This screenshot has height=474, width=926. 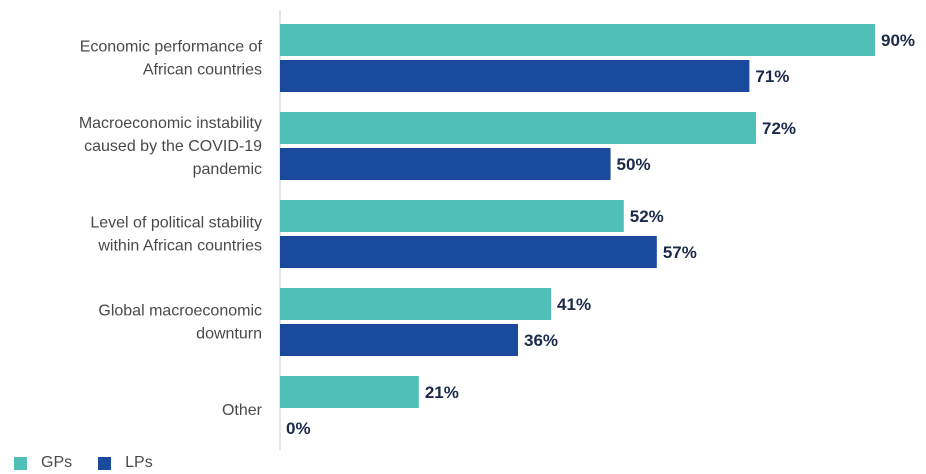 What do you see at coordinates (20, 463) in the screenshot?
I see `legend-swatch-gps` at bounding box center [20, 463].